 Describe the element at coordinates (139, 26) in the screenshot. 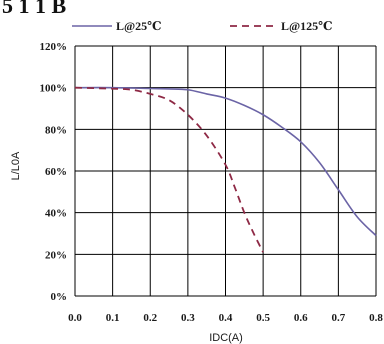

I see `legend-label-series-1: L@25℃` at that location.